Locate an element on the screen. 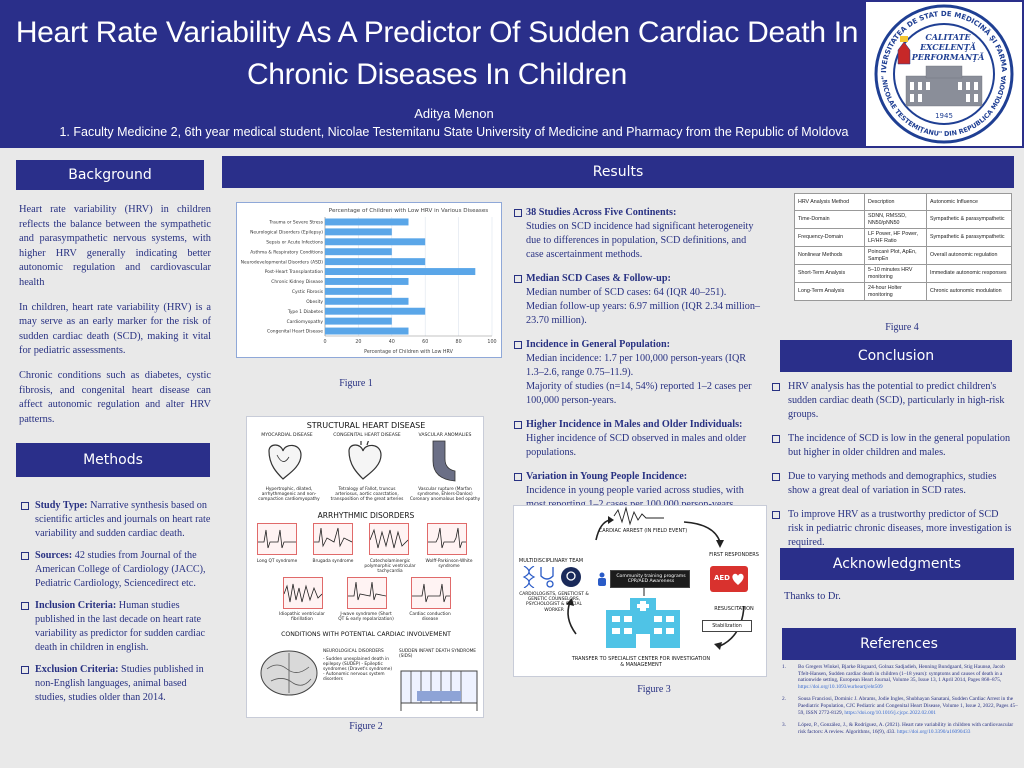 The width and height of the screenshot is (1024, 768). references-heading: References is located at coordinates (899, 644).